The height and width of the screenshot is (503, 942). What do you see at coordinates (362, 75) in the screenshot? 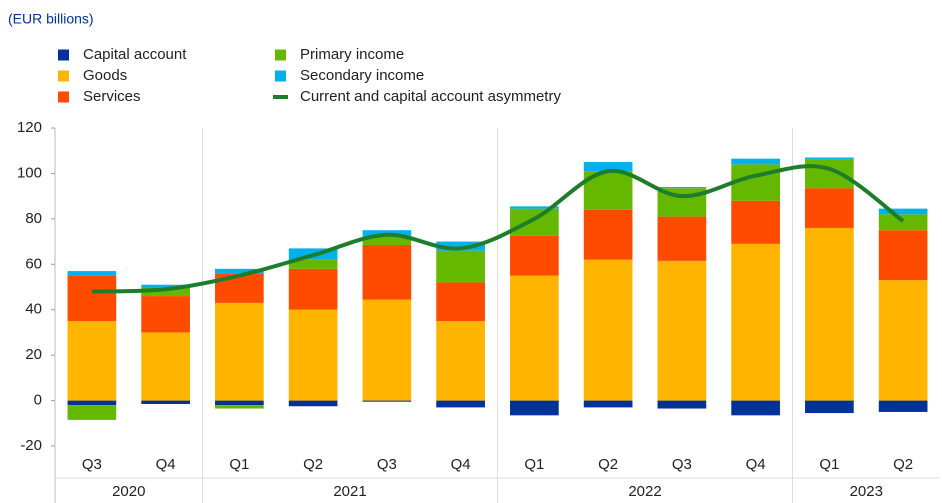
I see `legend-label: Secondary income` at bounding box center [362, 75].